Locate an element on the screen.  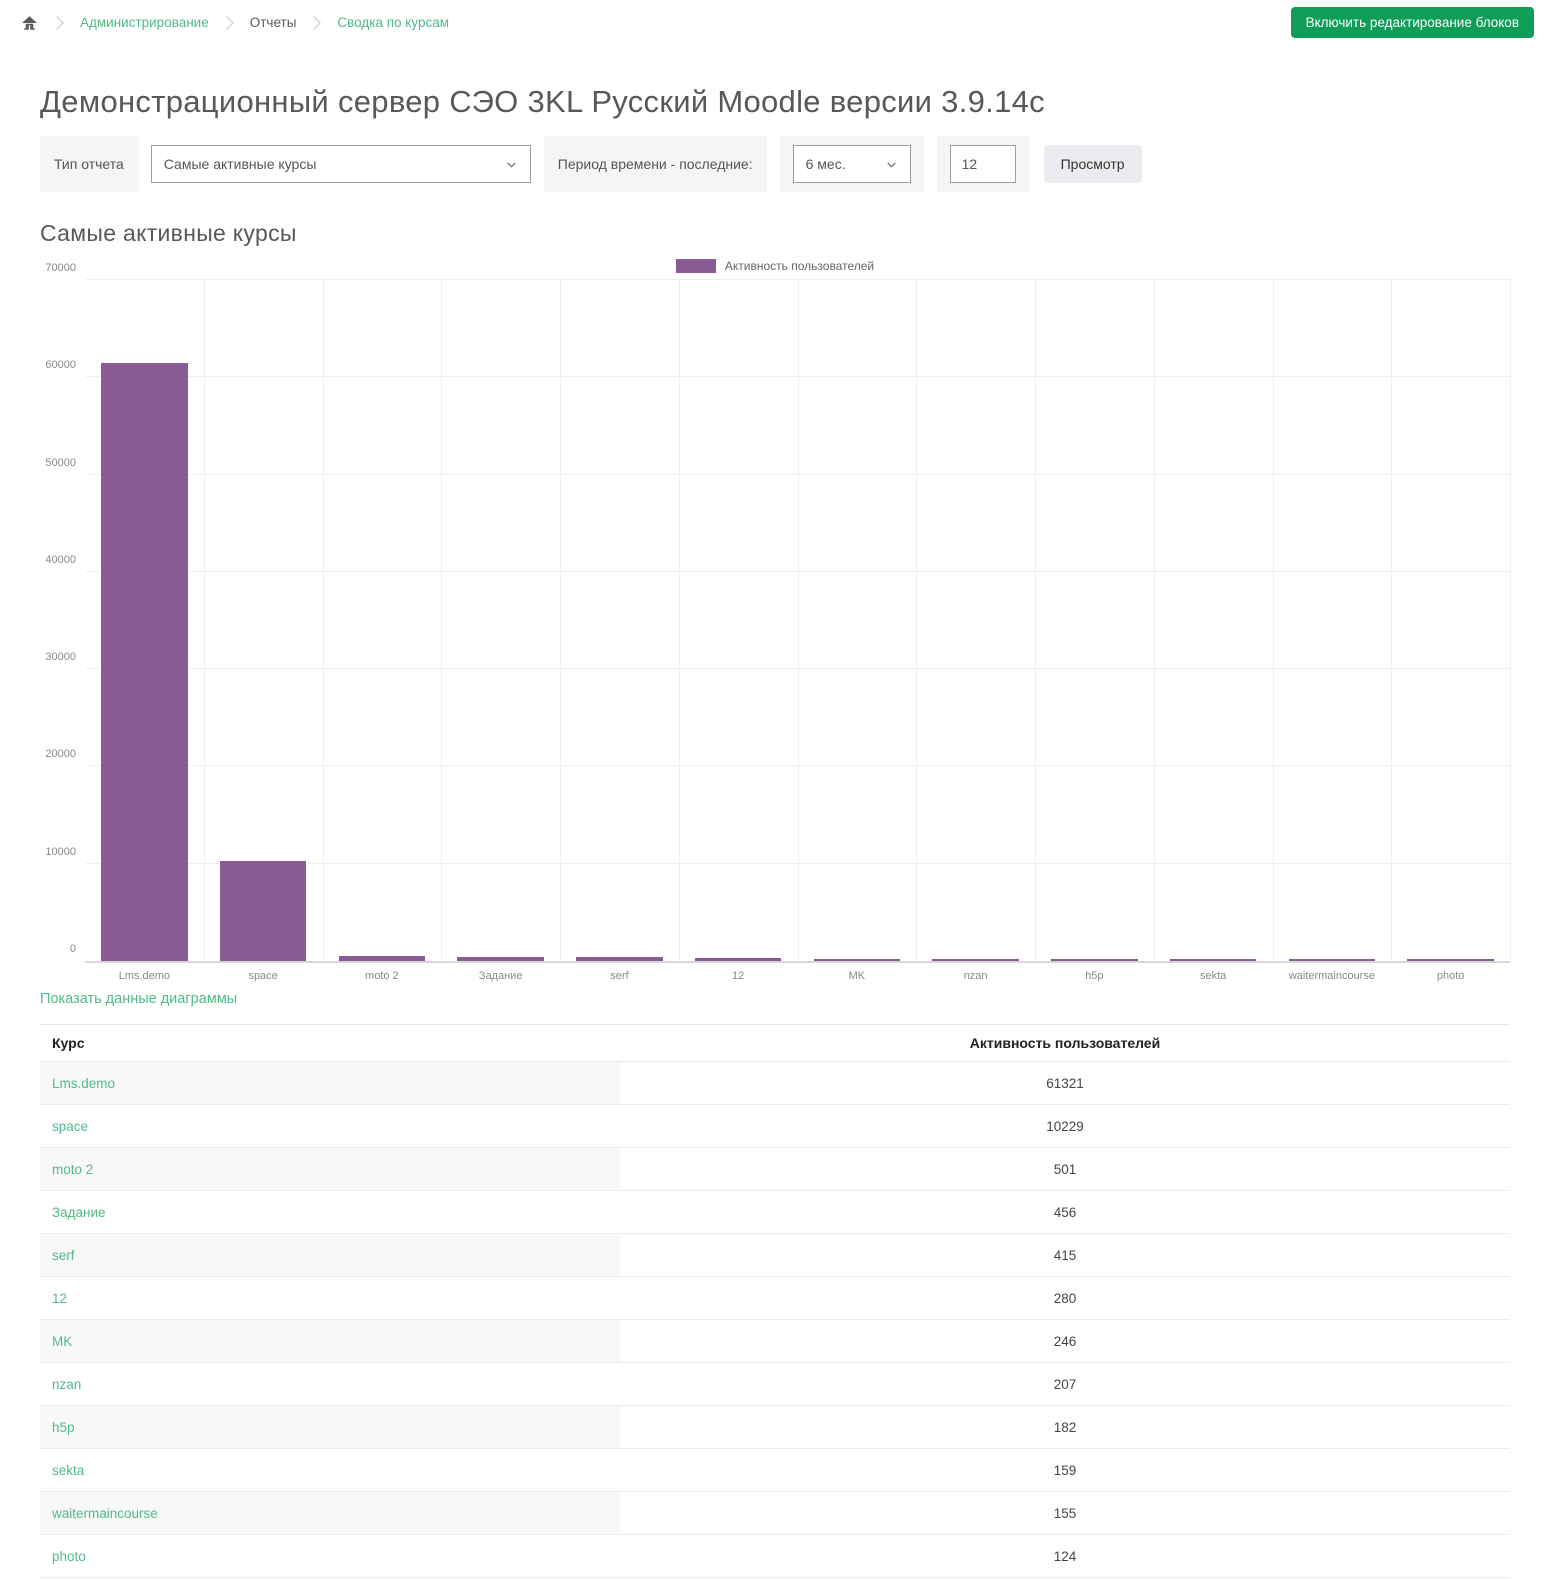
bar-MK is located at coordinates (857, 960).